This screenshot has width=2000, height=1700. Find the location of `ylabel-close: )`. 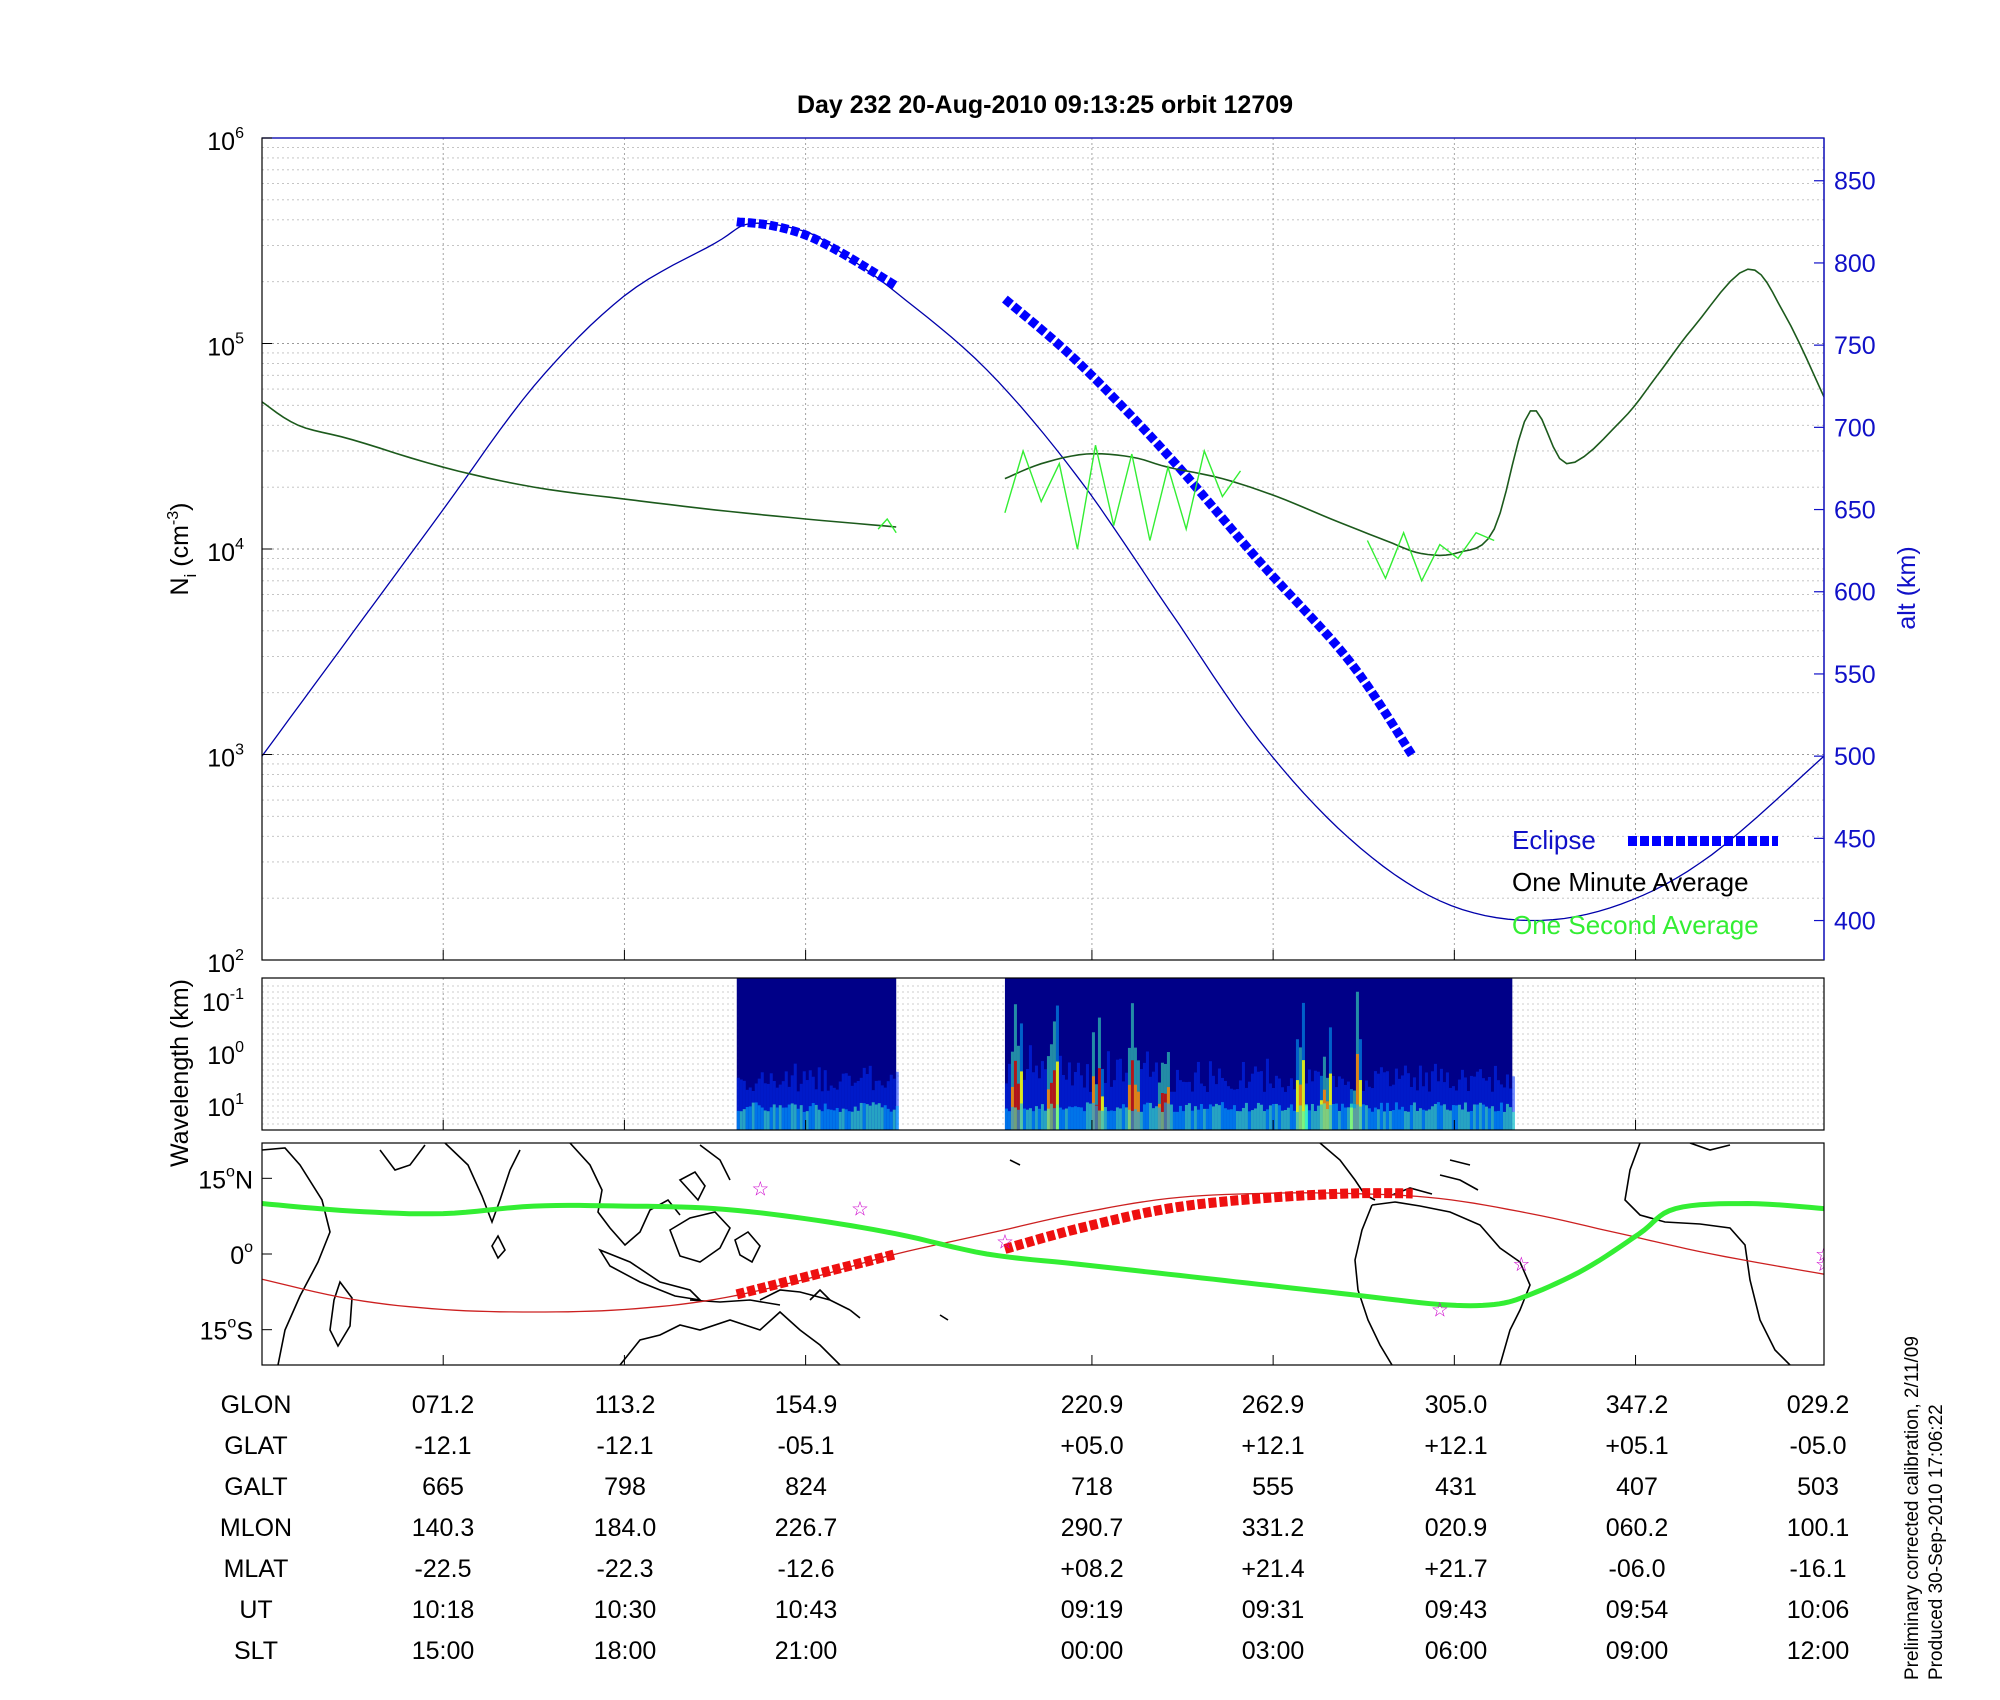

ylabel-close: ) is located at coordinates (180, 506).